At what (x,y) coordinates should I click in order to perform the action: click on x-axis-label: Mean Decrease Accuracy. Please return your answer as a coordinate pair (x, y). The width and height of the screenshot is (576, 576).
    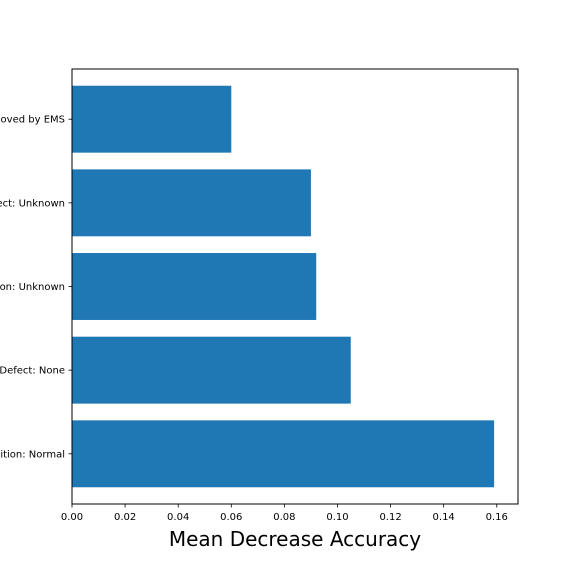
    Looking at the image, I should click on (295, 539).